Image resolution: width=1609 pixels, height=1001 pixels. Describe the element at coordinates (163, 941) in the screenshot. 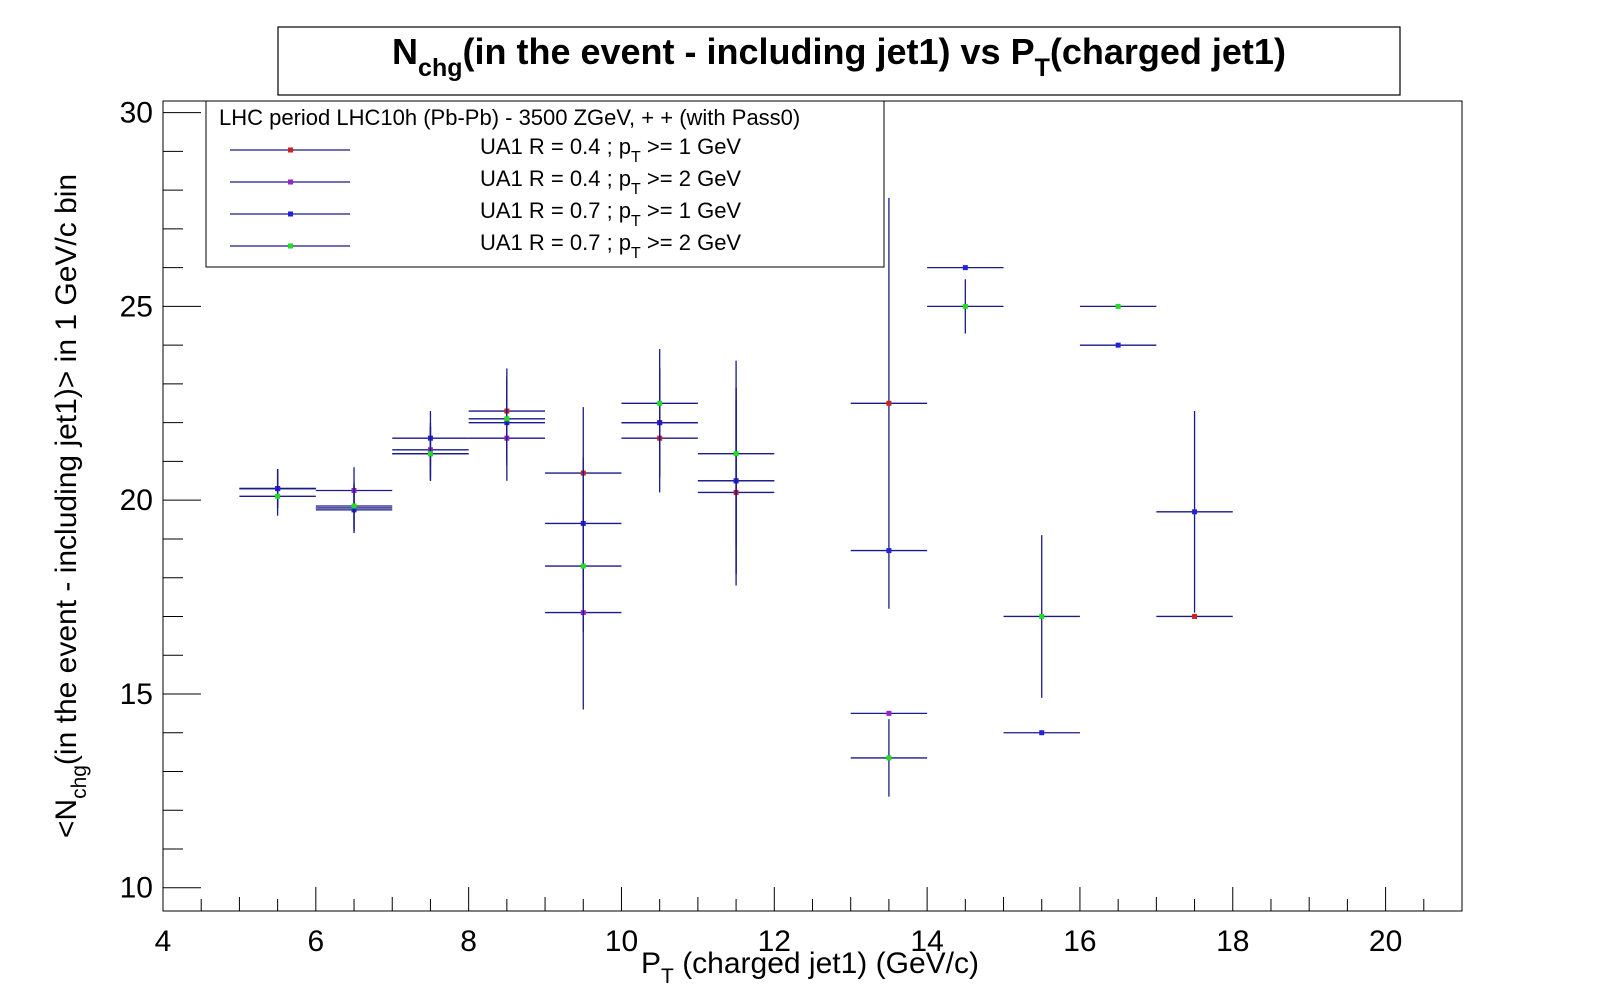

I see `x-tick-label: 4` at that location.